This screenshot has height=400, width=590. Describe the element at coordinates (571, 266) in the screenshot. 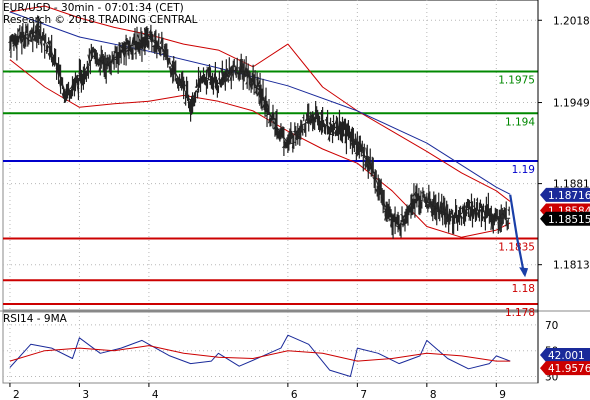

I see `y-tick-label: 1.1813` at that location.